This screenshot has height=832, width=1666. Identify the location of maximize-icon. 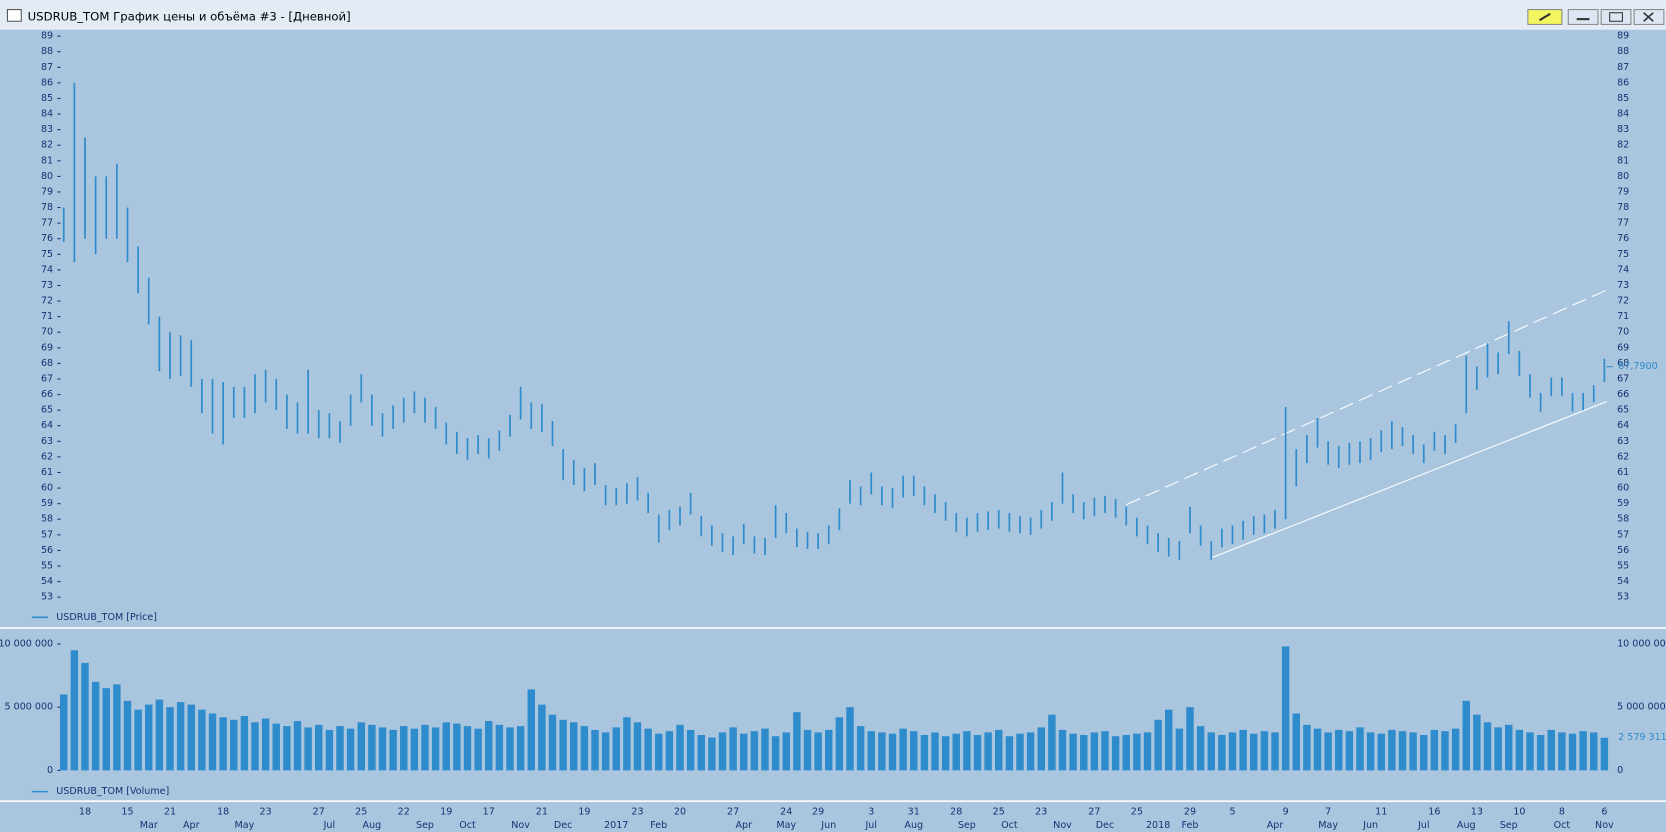
(1616, 17).